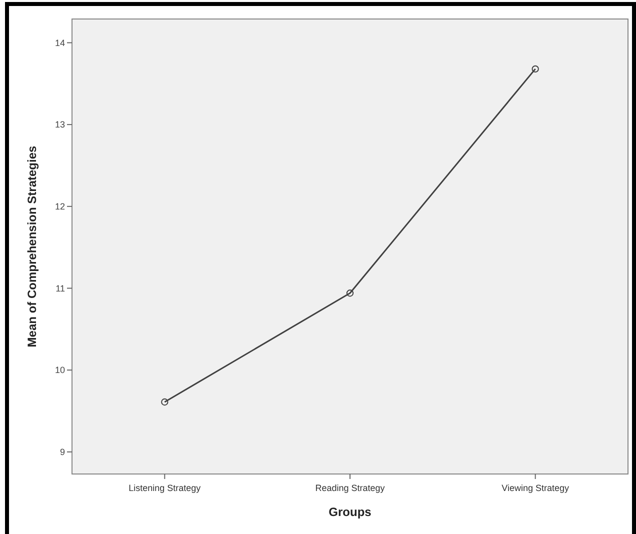 This screenshot has width=636, height=534. What do you see at coordinates (59, 43) in the screenshot?
I see `y-tick-label: 14` at bounding box center [59, 43].